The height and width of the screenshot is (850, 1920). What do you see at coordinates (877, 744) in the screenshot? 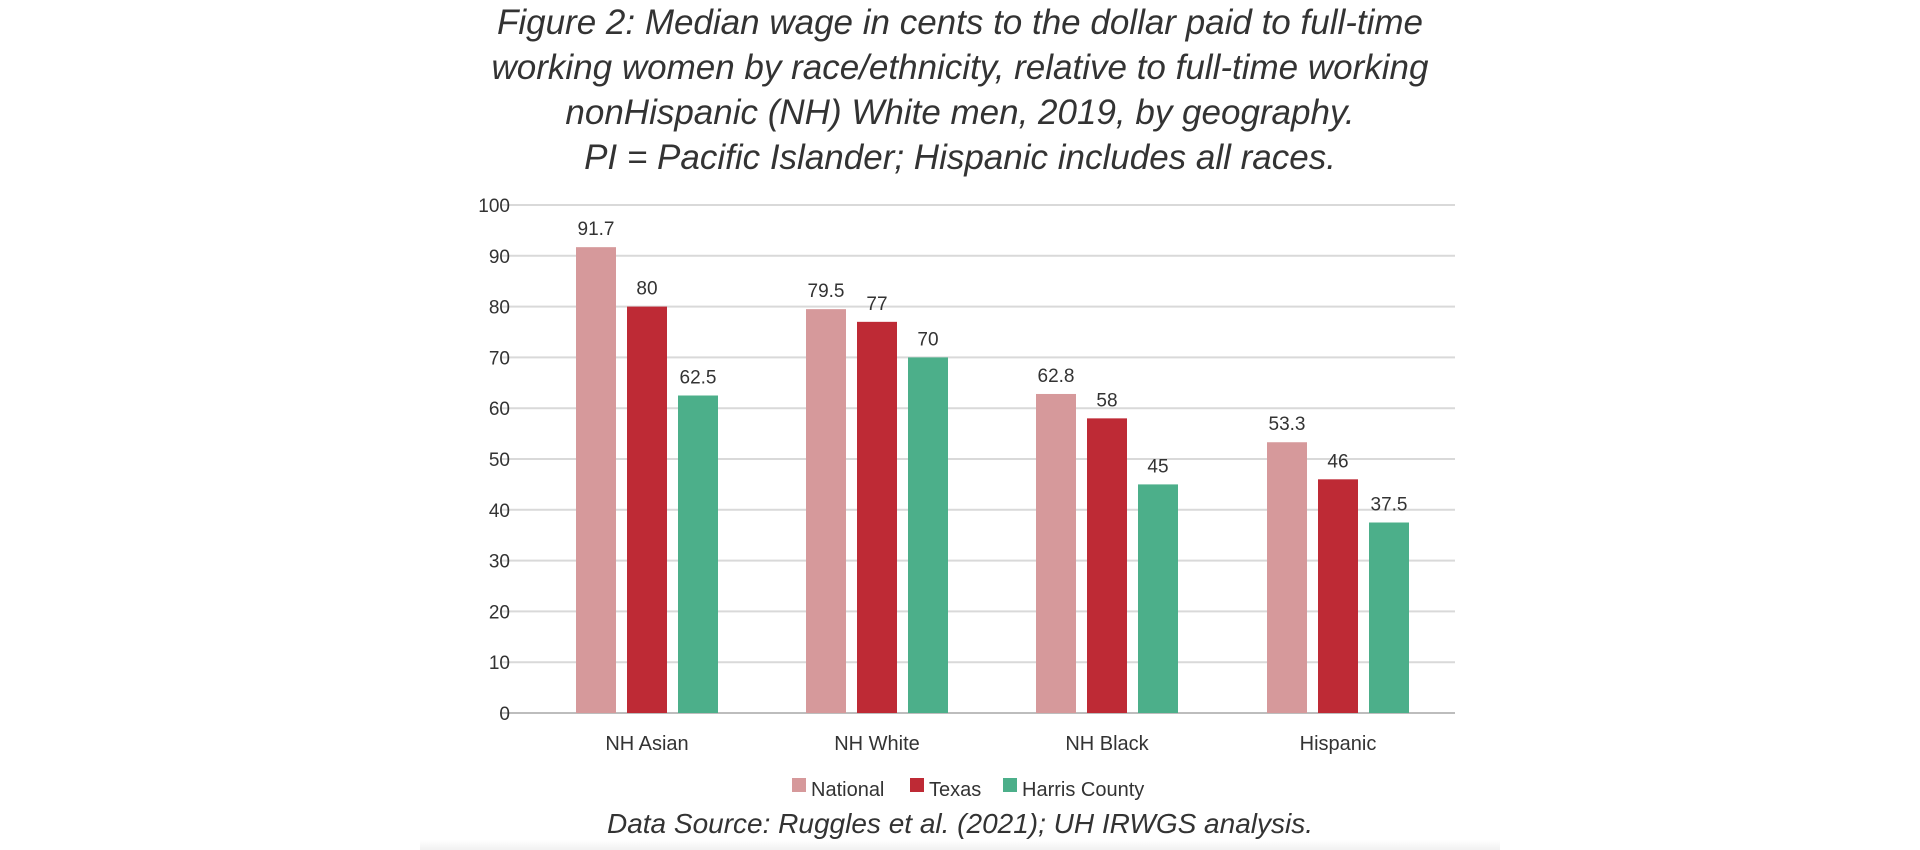
I see `x-tick-label: NH White` at bounding box center [877, 744].